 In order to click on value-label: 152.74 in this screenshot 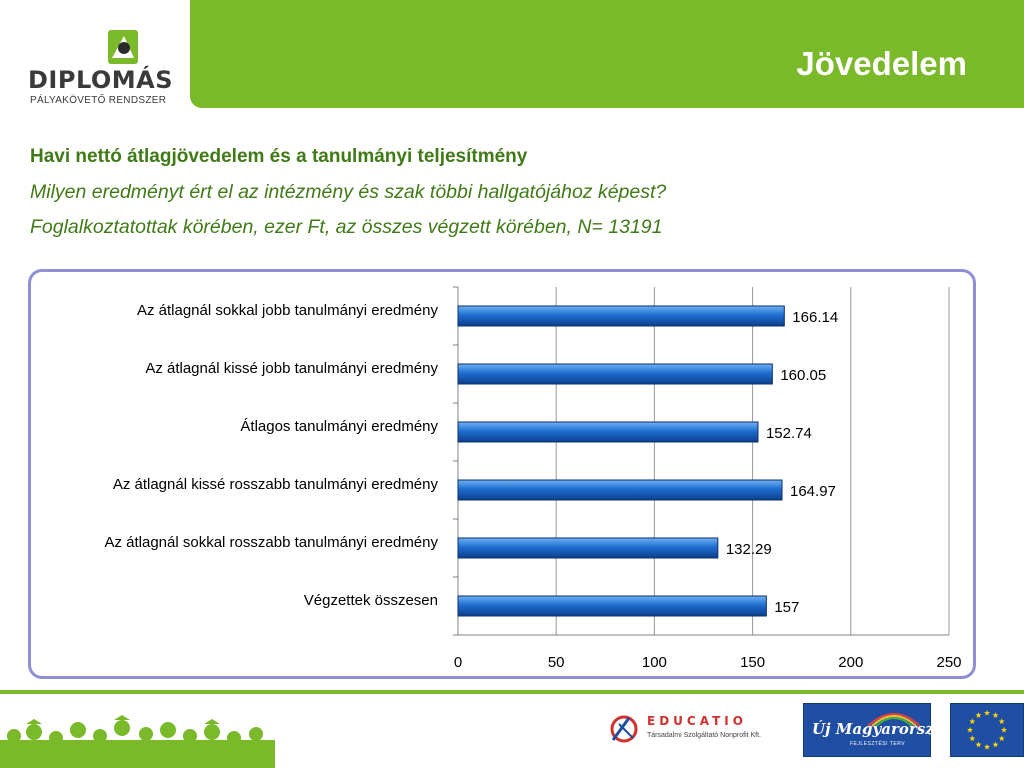, I will do `click(789, 433)`.